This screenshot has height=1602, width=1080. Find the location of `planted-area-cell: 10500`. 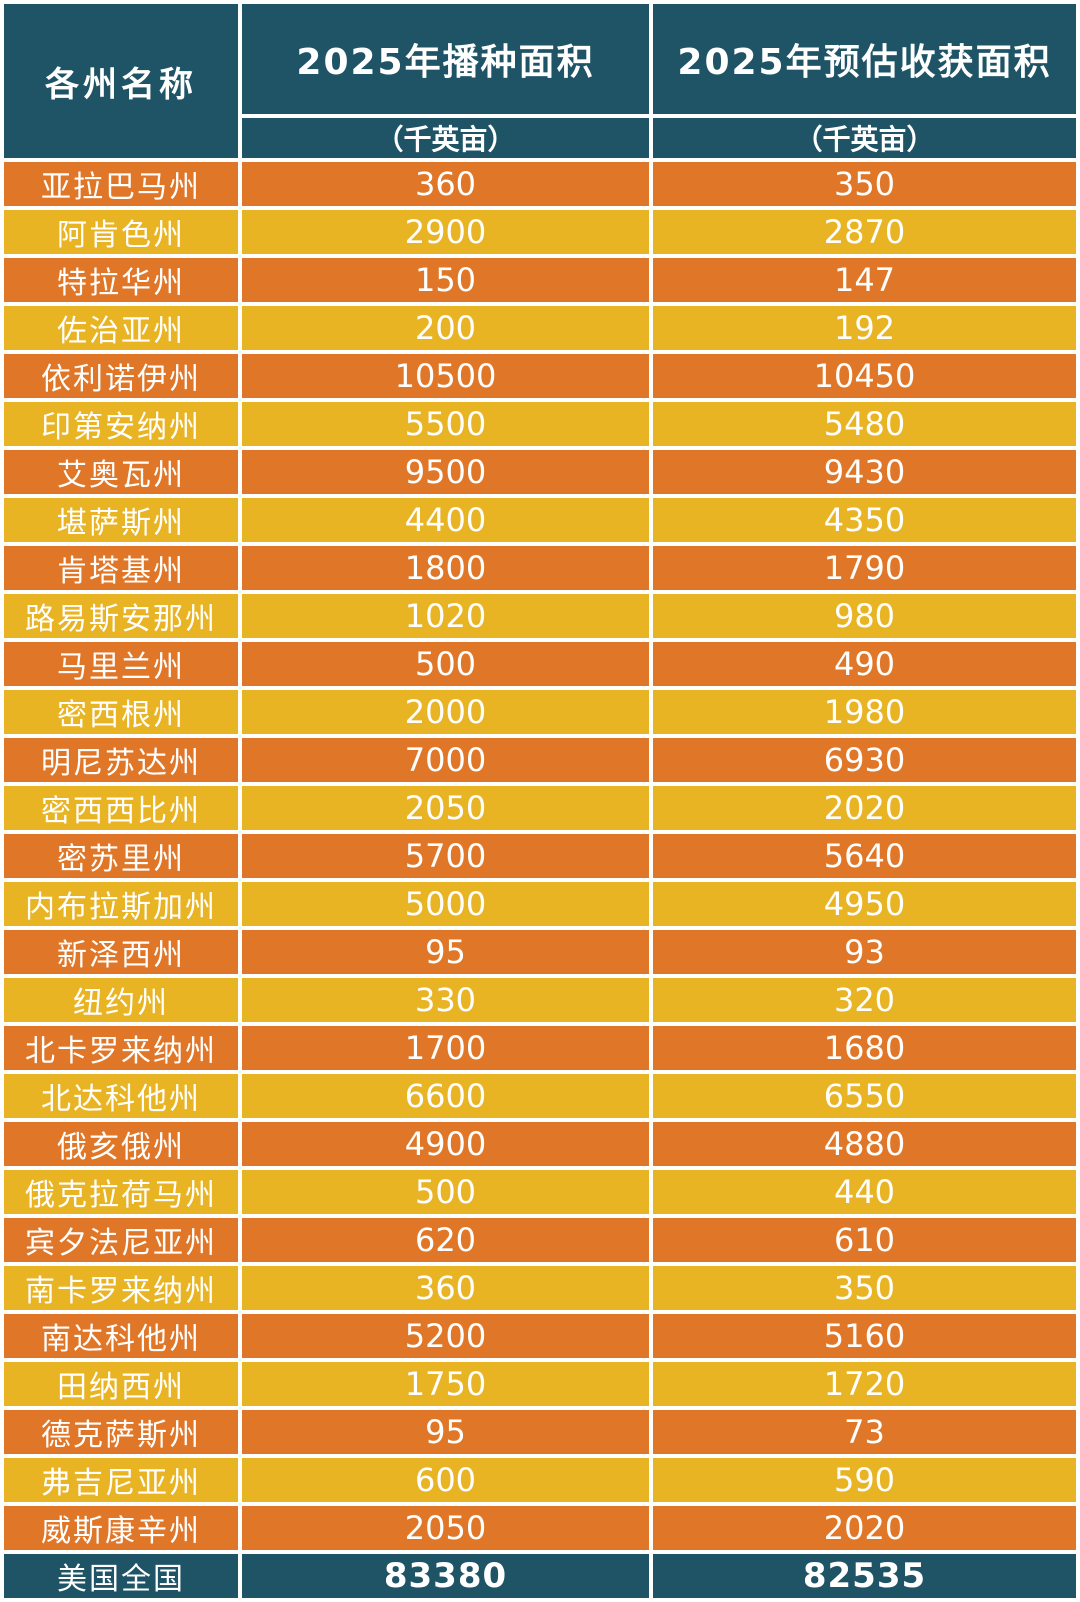

planted-area-cell: 10500 is located at coordinates (445, 376).